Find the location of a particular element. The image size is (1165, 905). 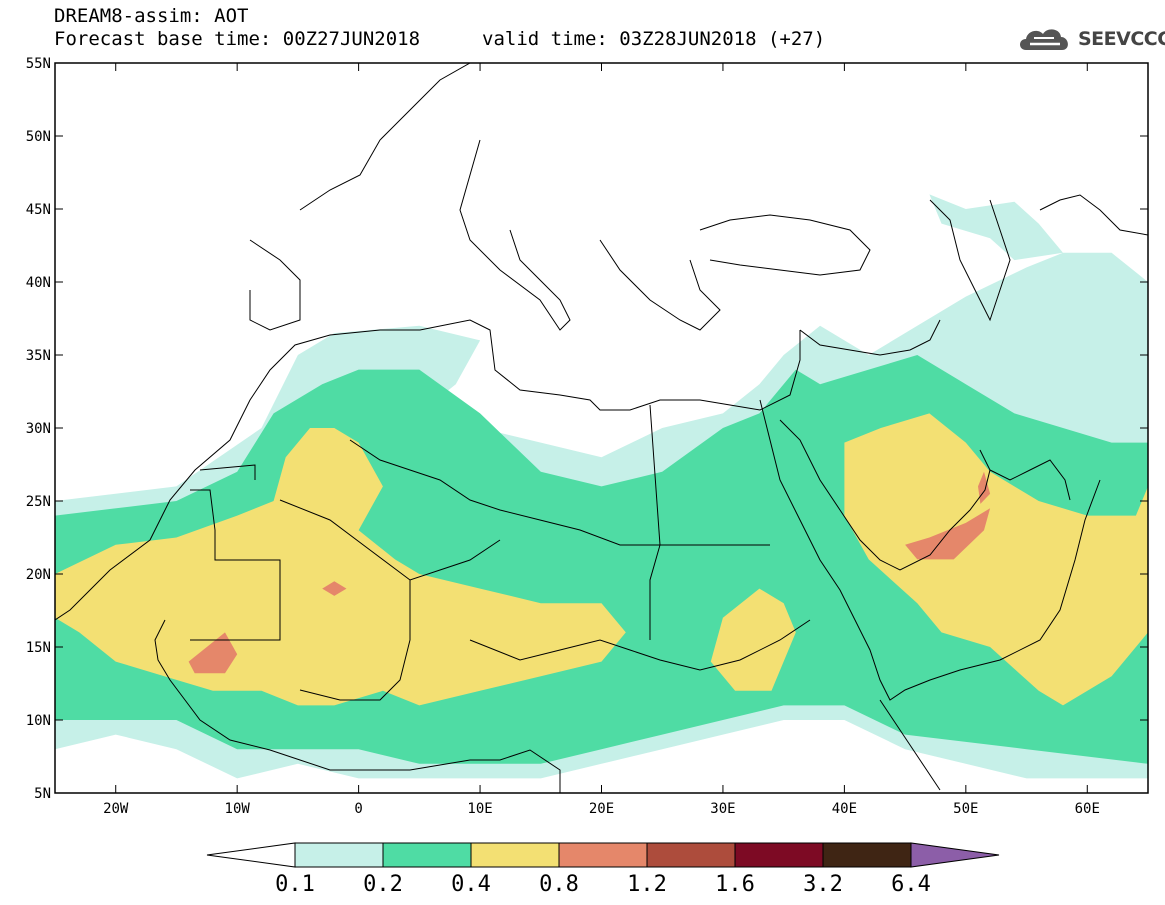

seevccc-logo: SEEVCCC is located at coordinates (1090, 39).